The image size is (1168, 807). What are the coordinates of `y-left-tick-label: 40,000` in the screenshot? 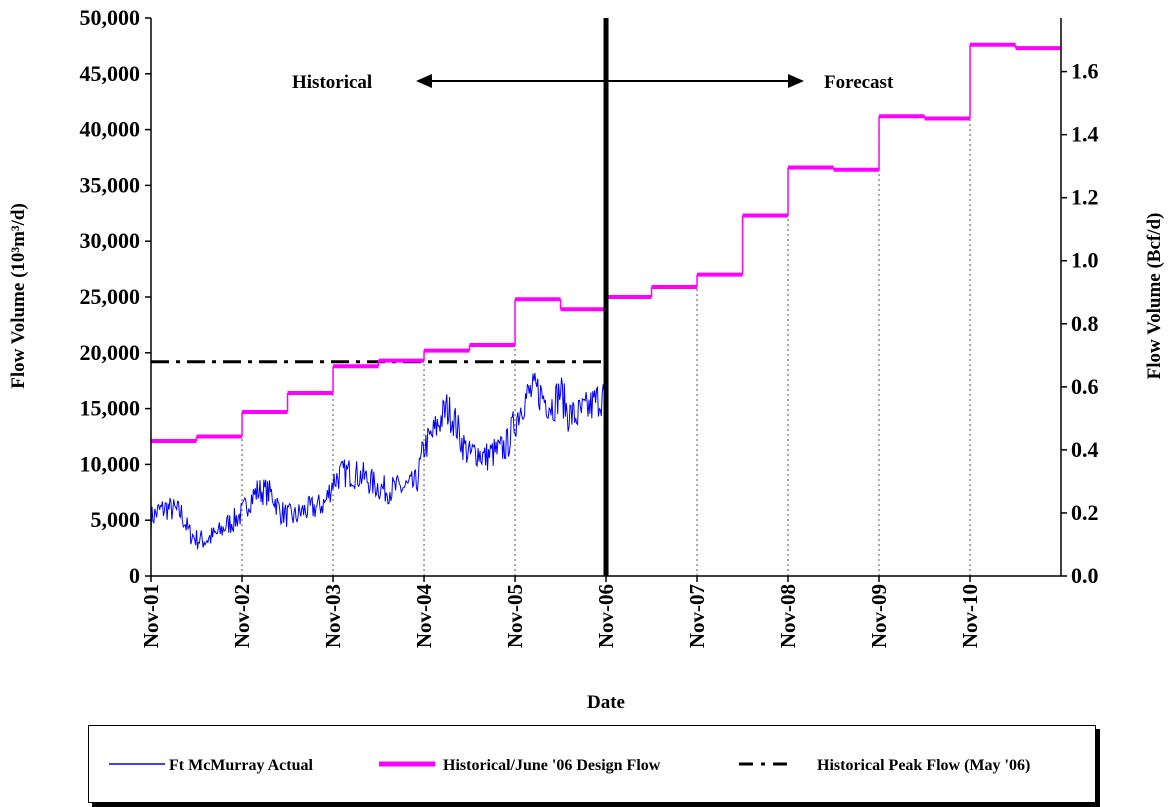 It's located at (110, 129).